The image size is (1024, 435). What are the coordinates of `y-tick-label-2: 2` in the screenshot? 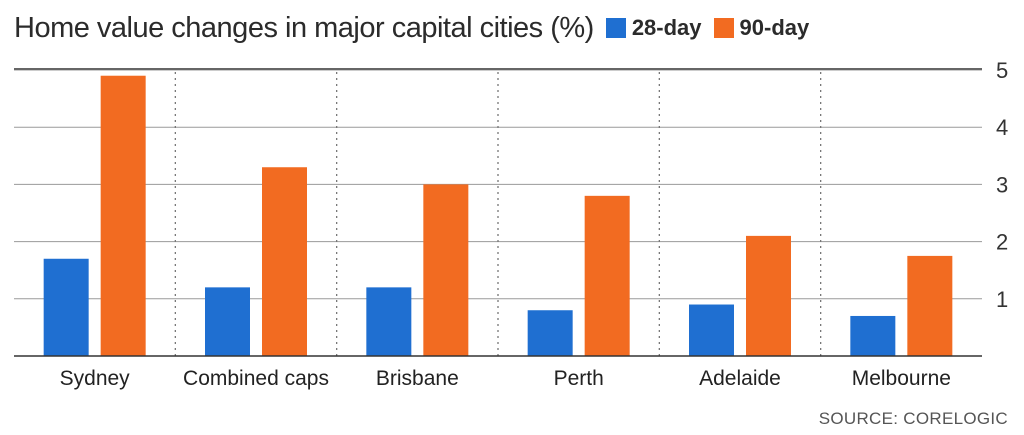 It's located at (1002, 242).